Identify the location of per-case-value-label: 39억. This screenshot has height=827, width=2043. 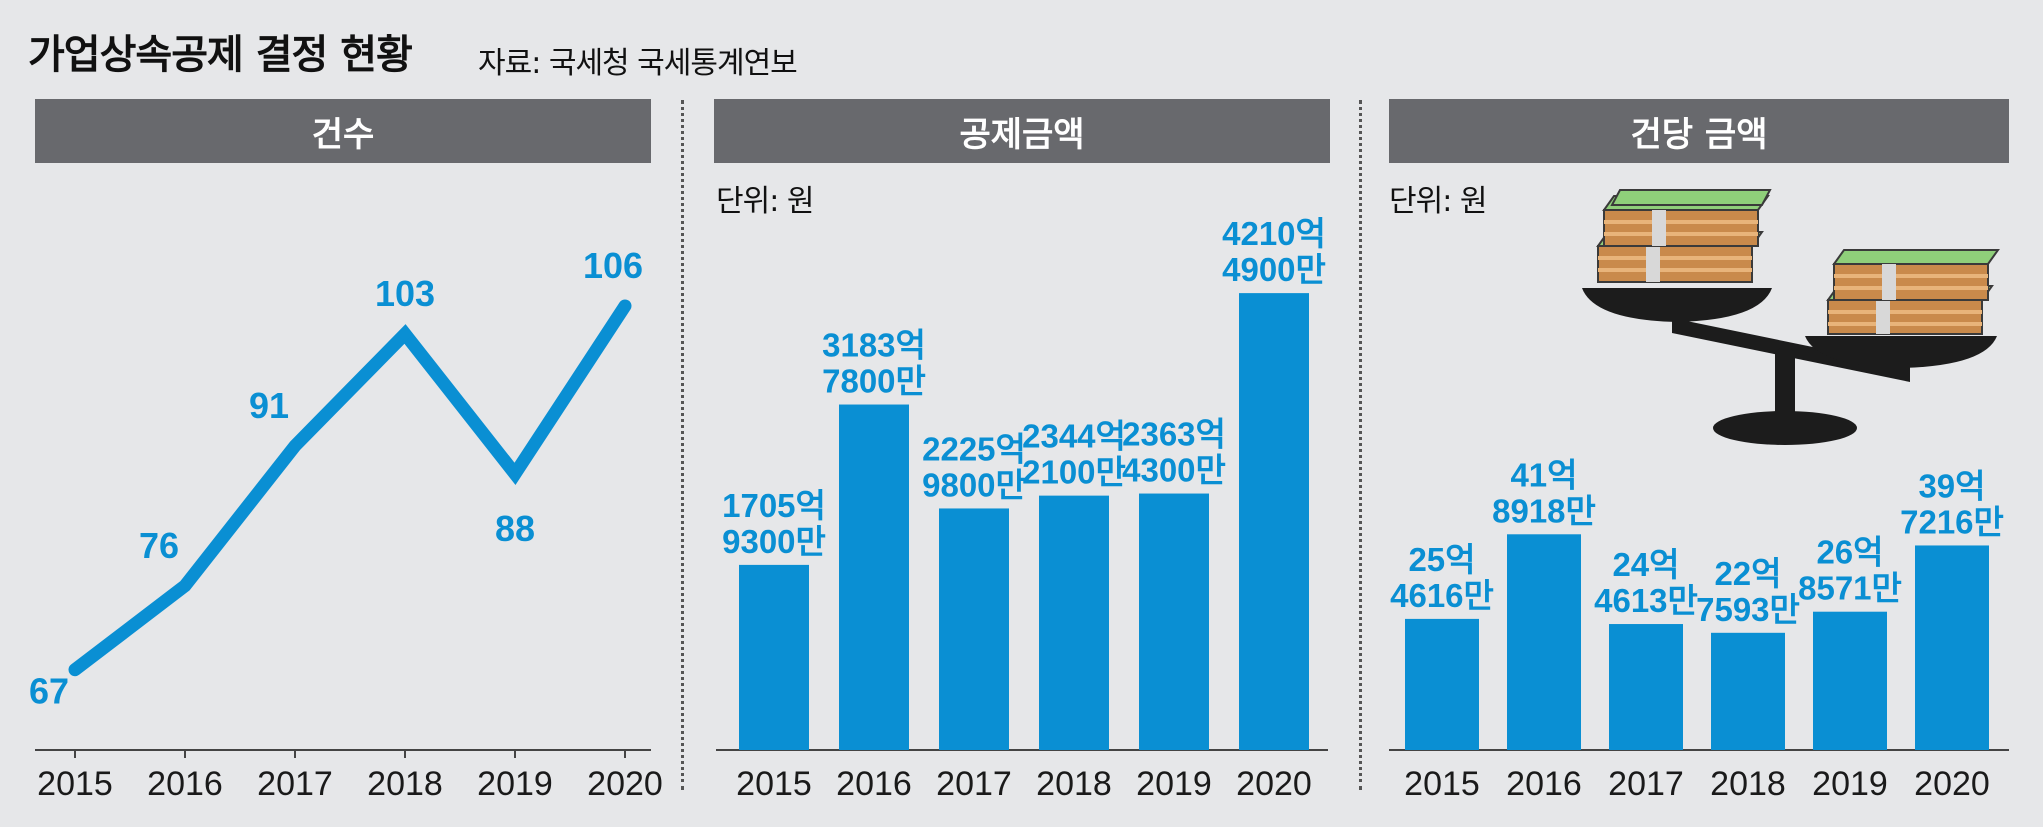
(1951, 485).